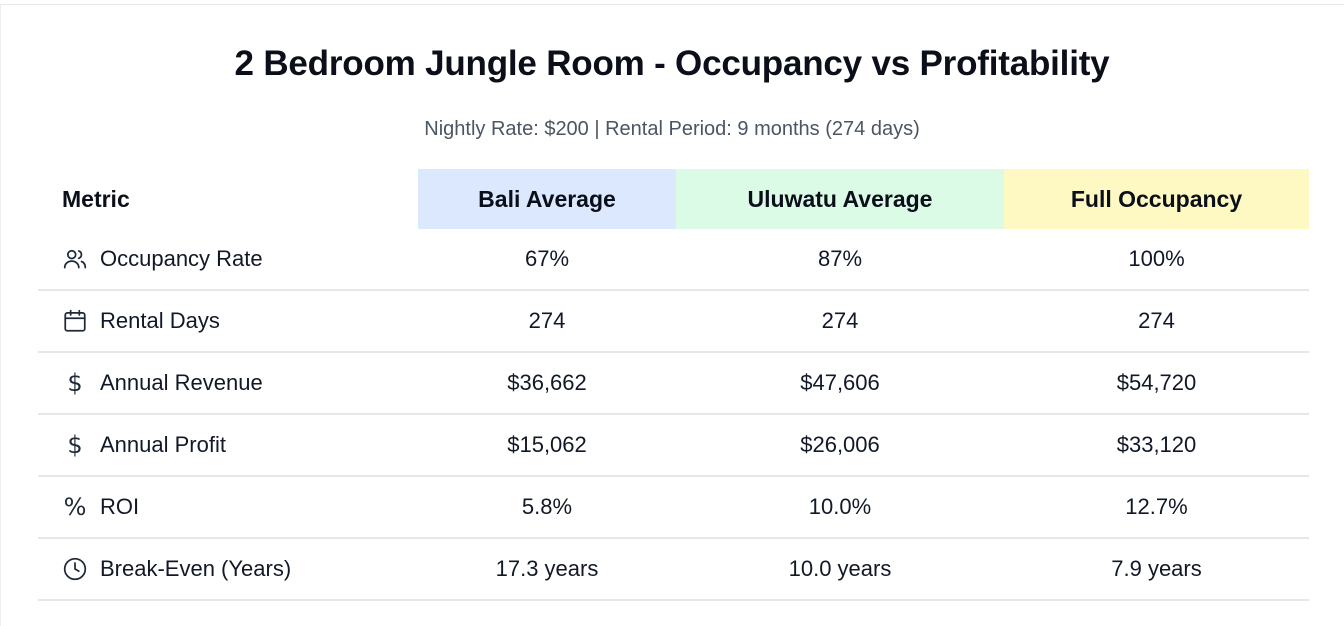  I want to click on metric-cell: $ Annual Revenue, so click(228, 383).